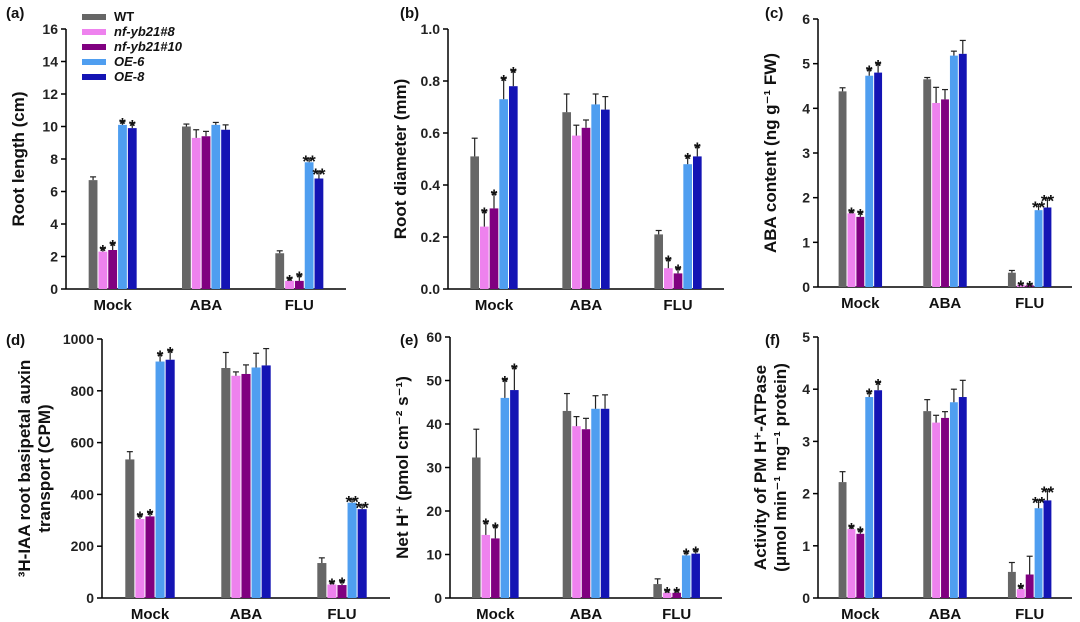 The image size is (1080, 622). What do you see at coordinates (431, 237) in the screenshot?
I see `y-tick-label: 0.2` at bounding box center [431, 237].